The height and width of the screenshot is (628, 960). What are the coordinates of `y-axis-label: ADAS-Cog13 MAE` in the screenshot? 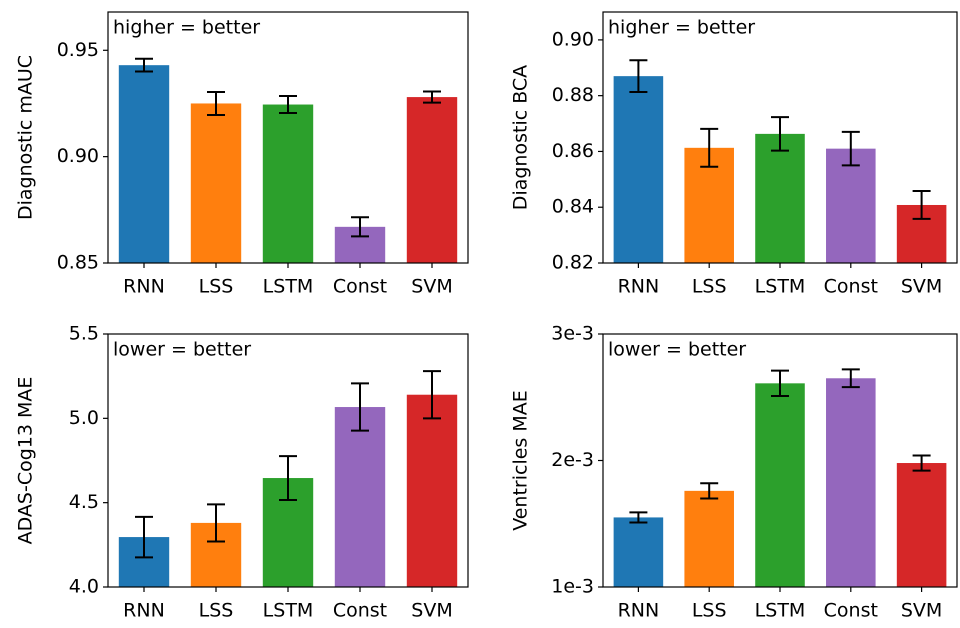 It's located at (26, 461).